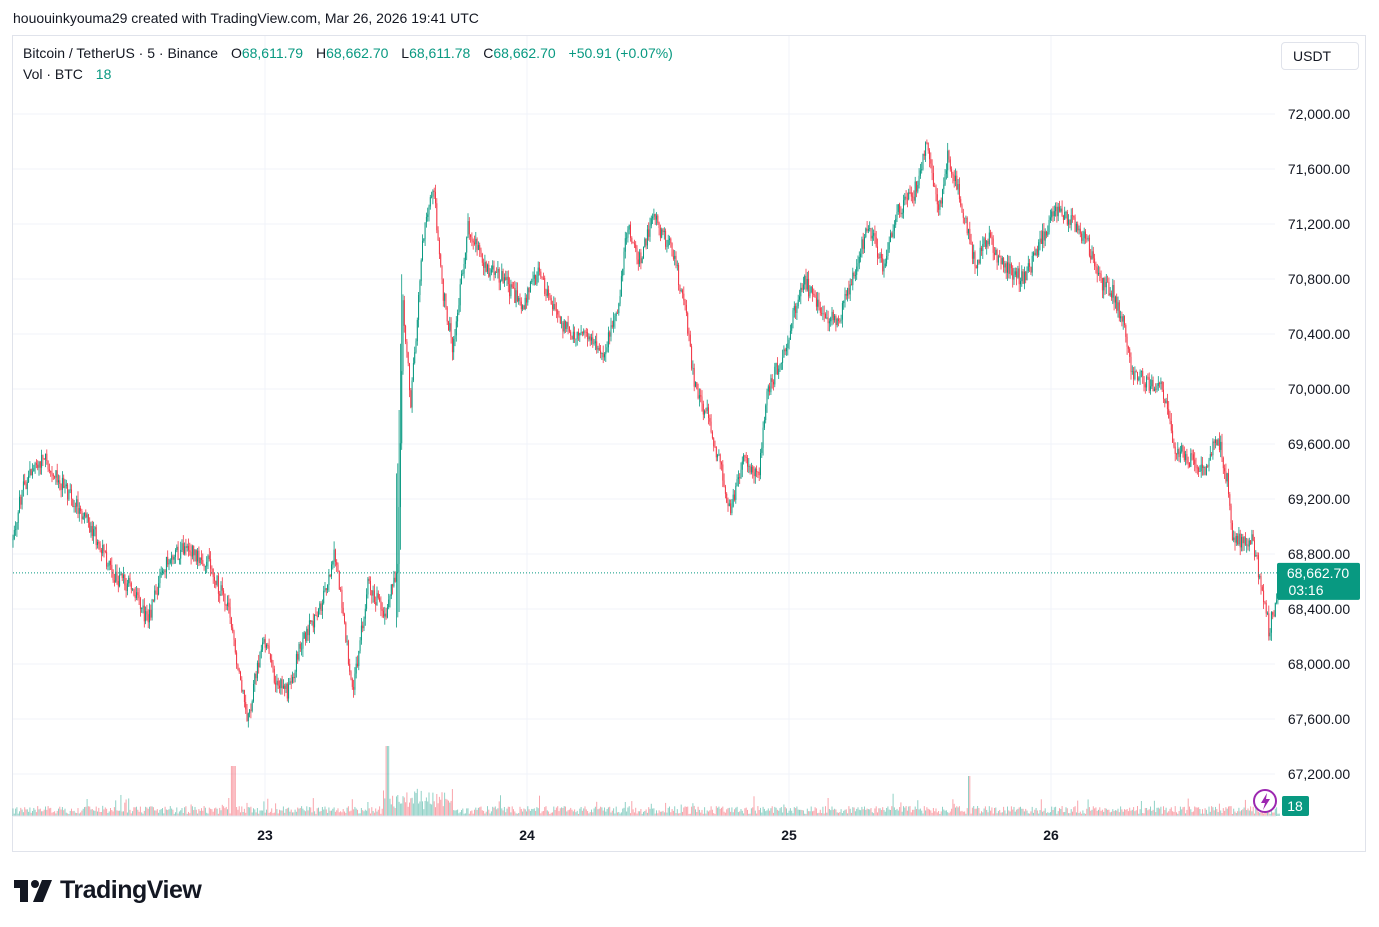 This screenshot has height=927, width=1379. What do you see at coordinates (53, 74) in the screenshot?
I see `volume-label: Vol · BTC` at bounding box center [53, 74].